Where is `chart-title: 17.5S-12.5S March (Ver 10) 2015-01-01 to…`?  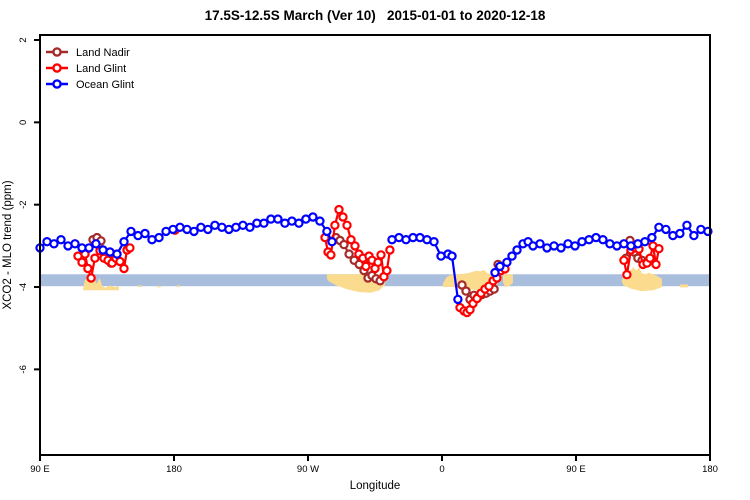 chart-title: 17.5S-12.5S March (Ver 10) 2015-01-01 to… is located at coordinates (375, 15).